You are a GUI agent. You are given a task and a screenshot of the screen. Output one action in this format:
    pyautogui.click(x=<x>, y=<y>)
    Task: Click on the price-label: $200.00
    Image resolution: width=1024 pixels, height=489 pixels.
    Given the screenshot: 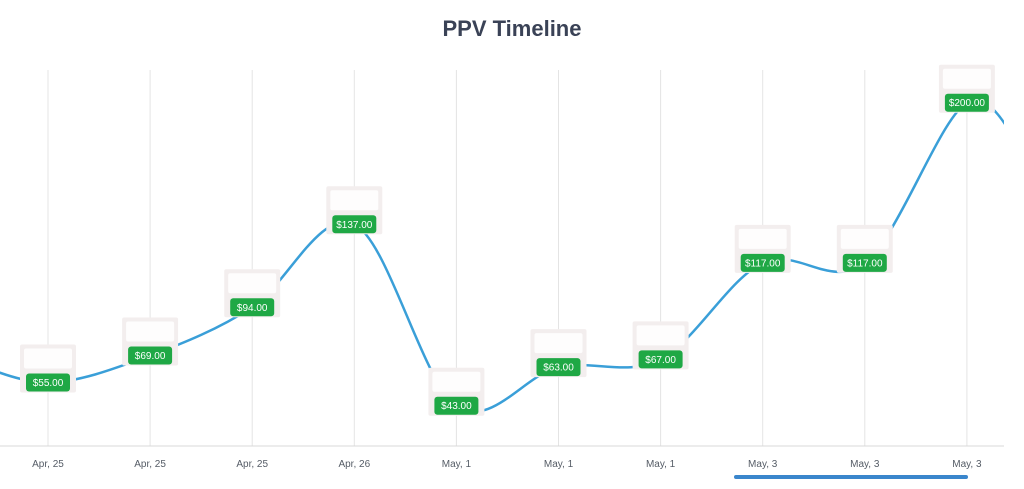 What is the action you would take?
    pyautogui.click(x=967, y=103)
    